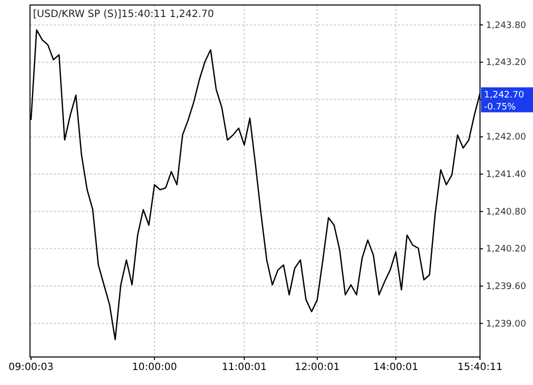 The image size is (533, 385). What do you see at coordinates (504, 95) in the screenshot?
I see `annotation: 1,242.70` at bounding box center [504, 95].